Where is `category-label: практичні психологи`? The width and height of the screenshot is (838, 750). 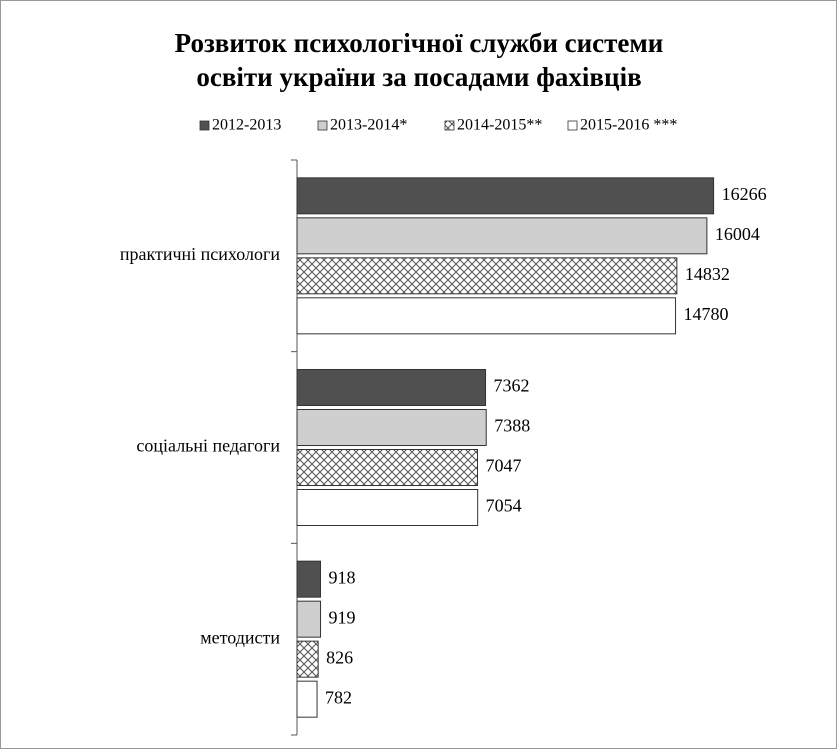
category-label: практичні психологи is located at coordinates (200, 254).